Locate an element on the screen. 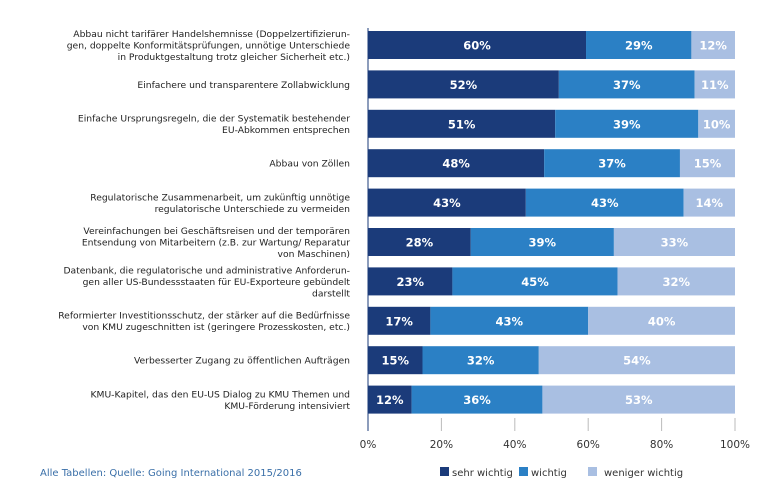 Image resolution: width=772 pixels, height=496 pixels. data-label: 17% is located at coordinates (399, 321).